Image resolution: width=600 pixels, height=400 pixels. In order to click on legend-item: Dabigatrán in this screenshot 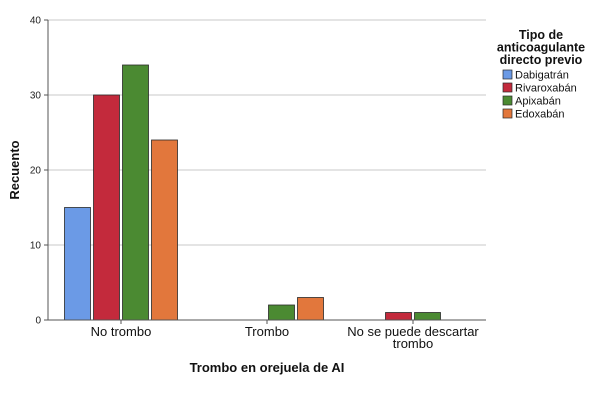, I will do `click(535, 75)`.